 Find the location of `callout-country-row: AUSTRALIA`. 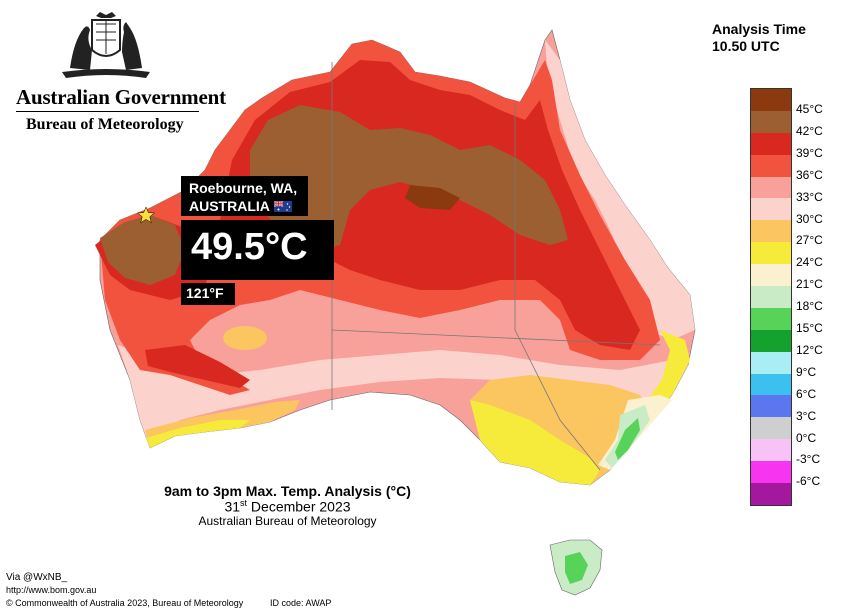

callout-country-row: AUSTRALIA is located at coordinates (248, 206).